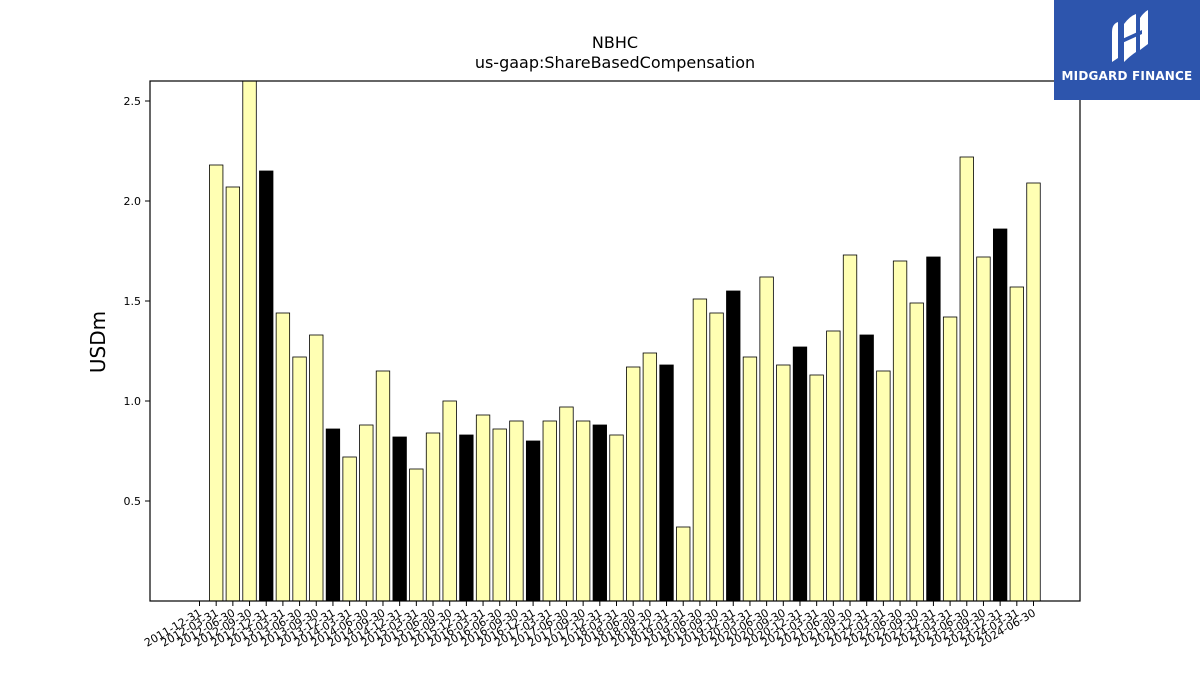  Describe the element at coordinates (133, 201) in the screenshot. I see `y-tick-label: 2.0` at that location.